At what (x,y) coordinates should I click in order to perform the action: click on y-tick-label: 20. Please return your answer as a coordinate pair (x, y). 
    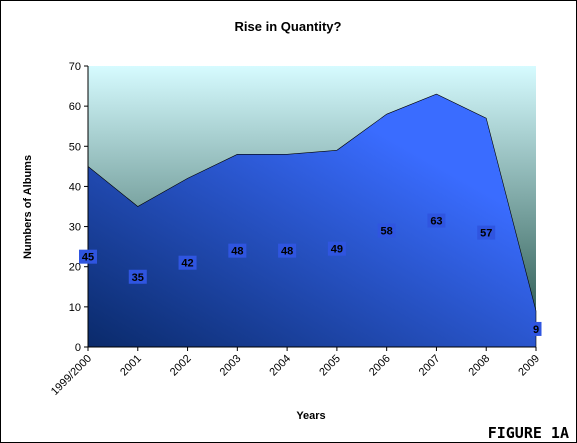
    Looking at the image, I should click on (75, 268).